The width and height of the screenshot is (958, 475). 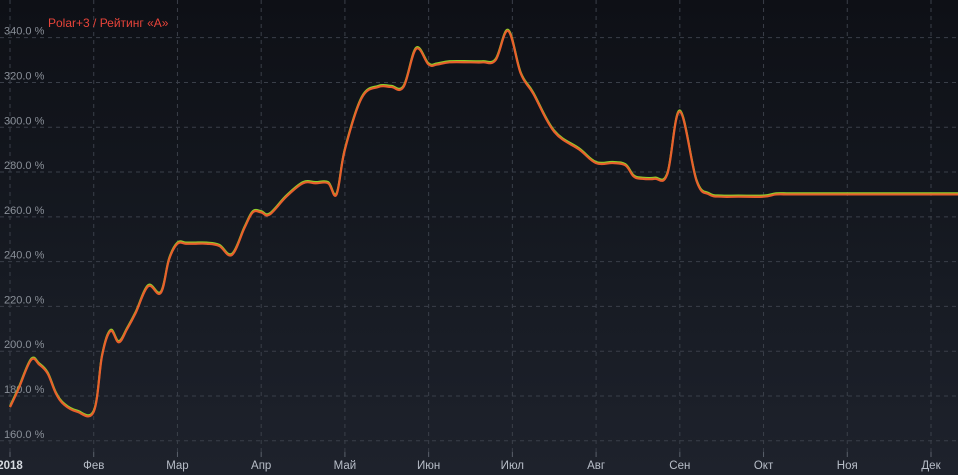 What do you see at coordinates (177, 466) in the screenshot?
I see `x-tick-label: Мар` at bounding box center [177, 466].